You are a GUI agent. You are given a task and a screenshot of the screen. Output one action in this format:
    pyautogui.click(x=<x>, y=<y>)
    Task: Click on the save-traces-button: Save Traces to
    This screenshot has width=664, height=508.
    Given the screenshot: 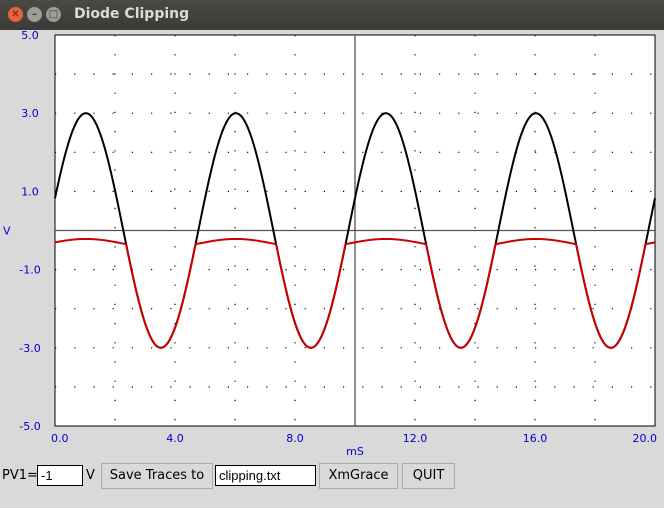 What is the action you would take?
    pyautogui.click(x=157, y=476)
    